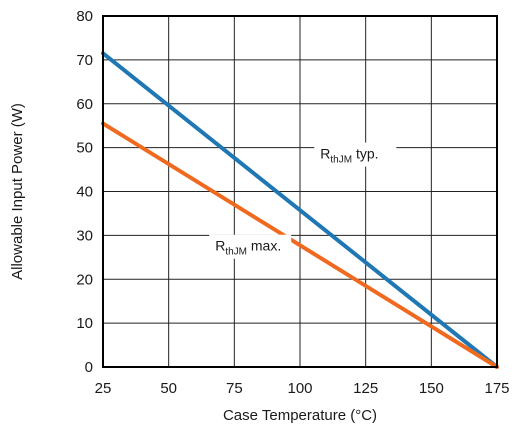 Image resolution: width=514 pixels, height=432 pixels. I want to click on y-tick-label: 10, so click(84, 323).